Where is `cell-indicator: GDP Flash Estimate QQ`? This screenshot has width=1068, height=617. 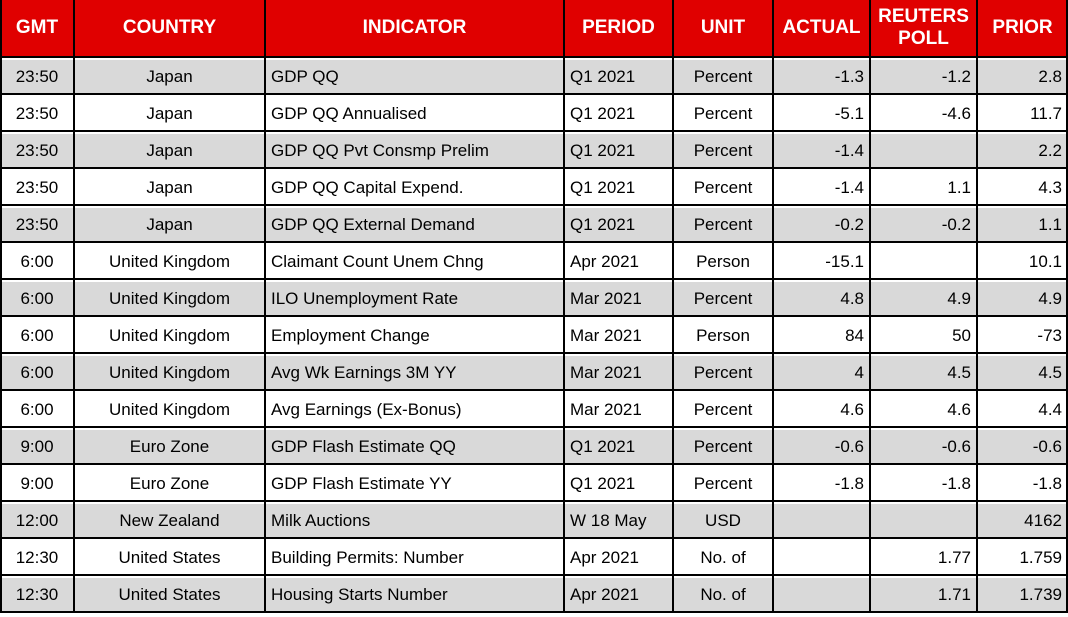
cell-indicator: GDP Flash Estimate QQ is located at coordinates (414, 447).